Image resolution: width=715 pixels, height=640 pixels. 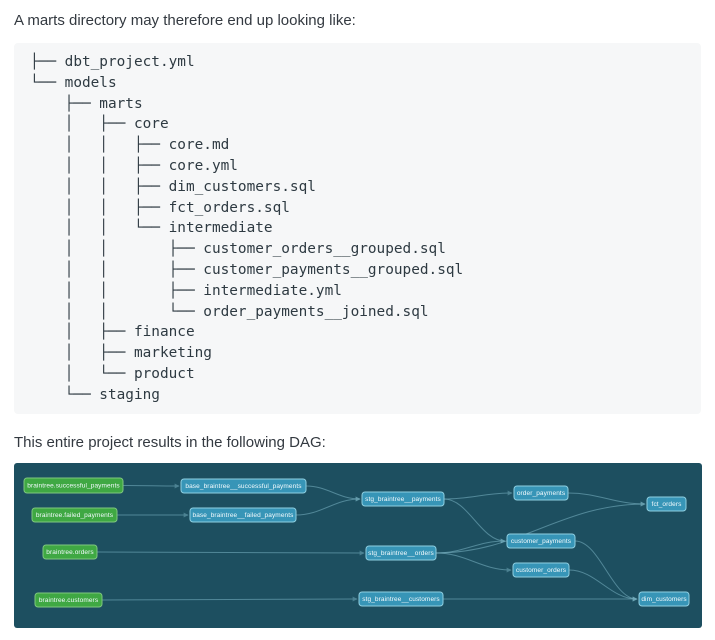 I want to click on dag-node-braintree.successful_payments: braintree.successful_payments, so click(x=73, y=485).